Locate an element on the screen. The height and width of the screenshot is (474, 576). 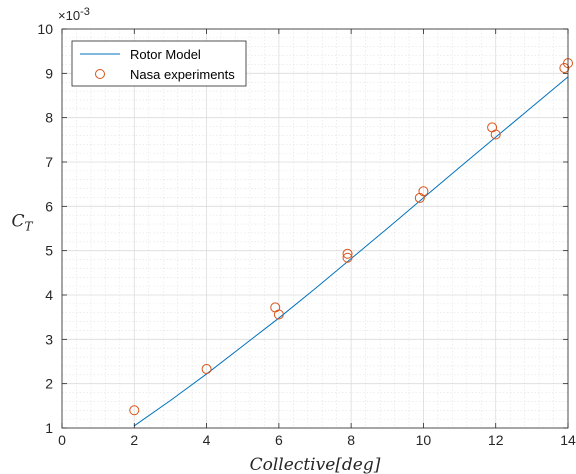
y-tick-label: 1 is located at coordinates (49, 428).